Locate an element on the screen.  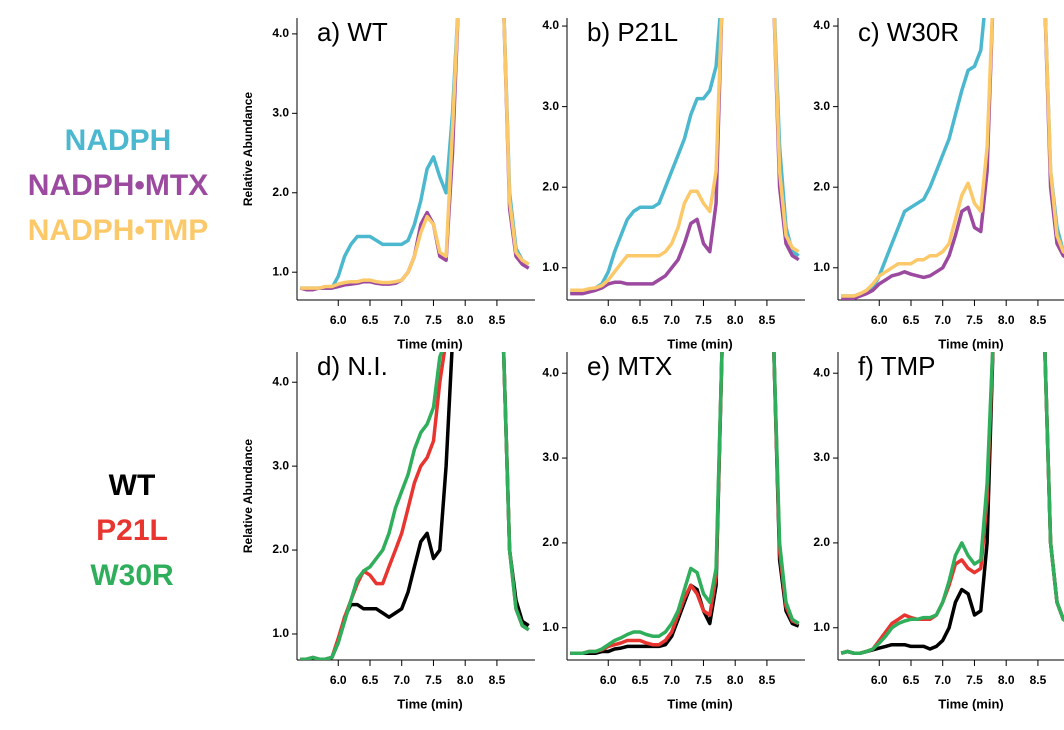
legend-entry: NADPH•MTX is located at coordinates (118, 185).